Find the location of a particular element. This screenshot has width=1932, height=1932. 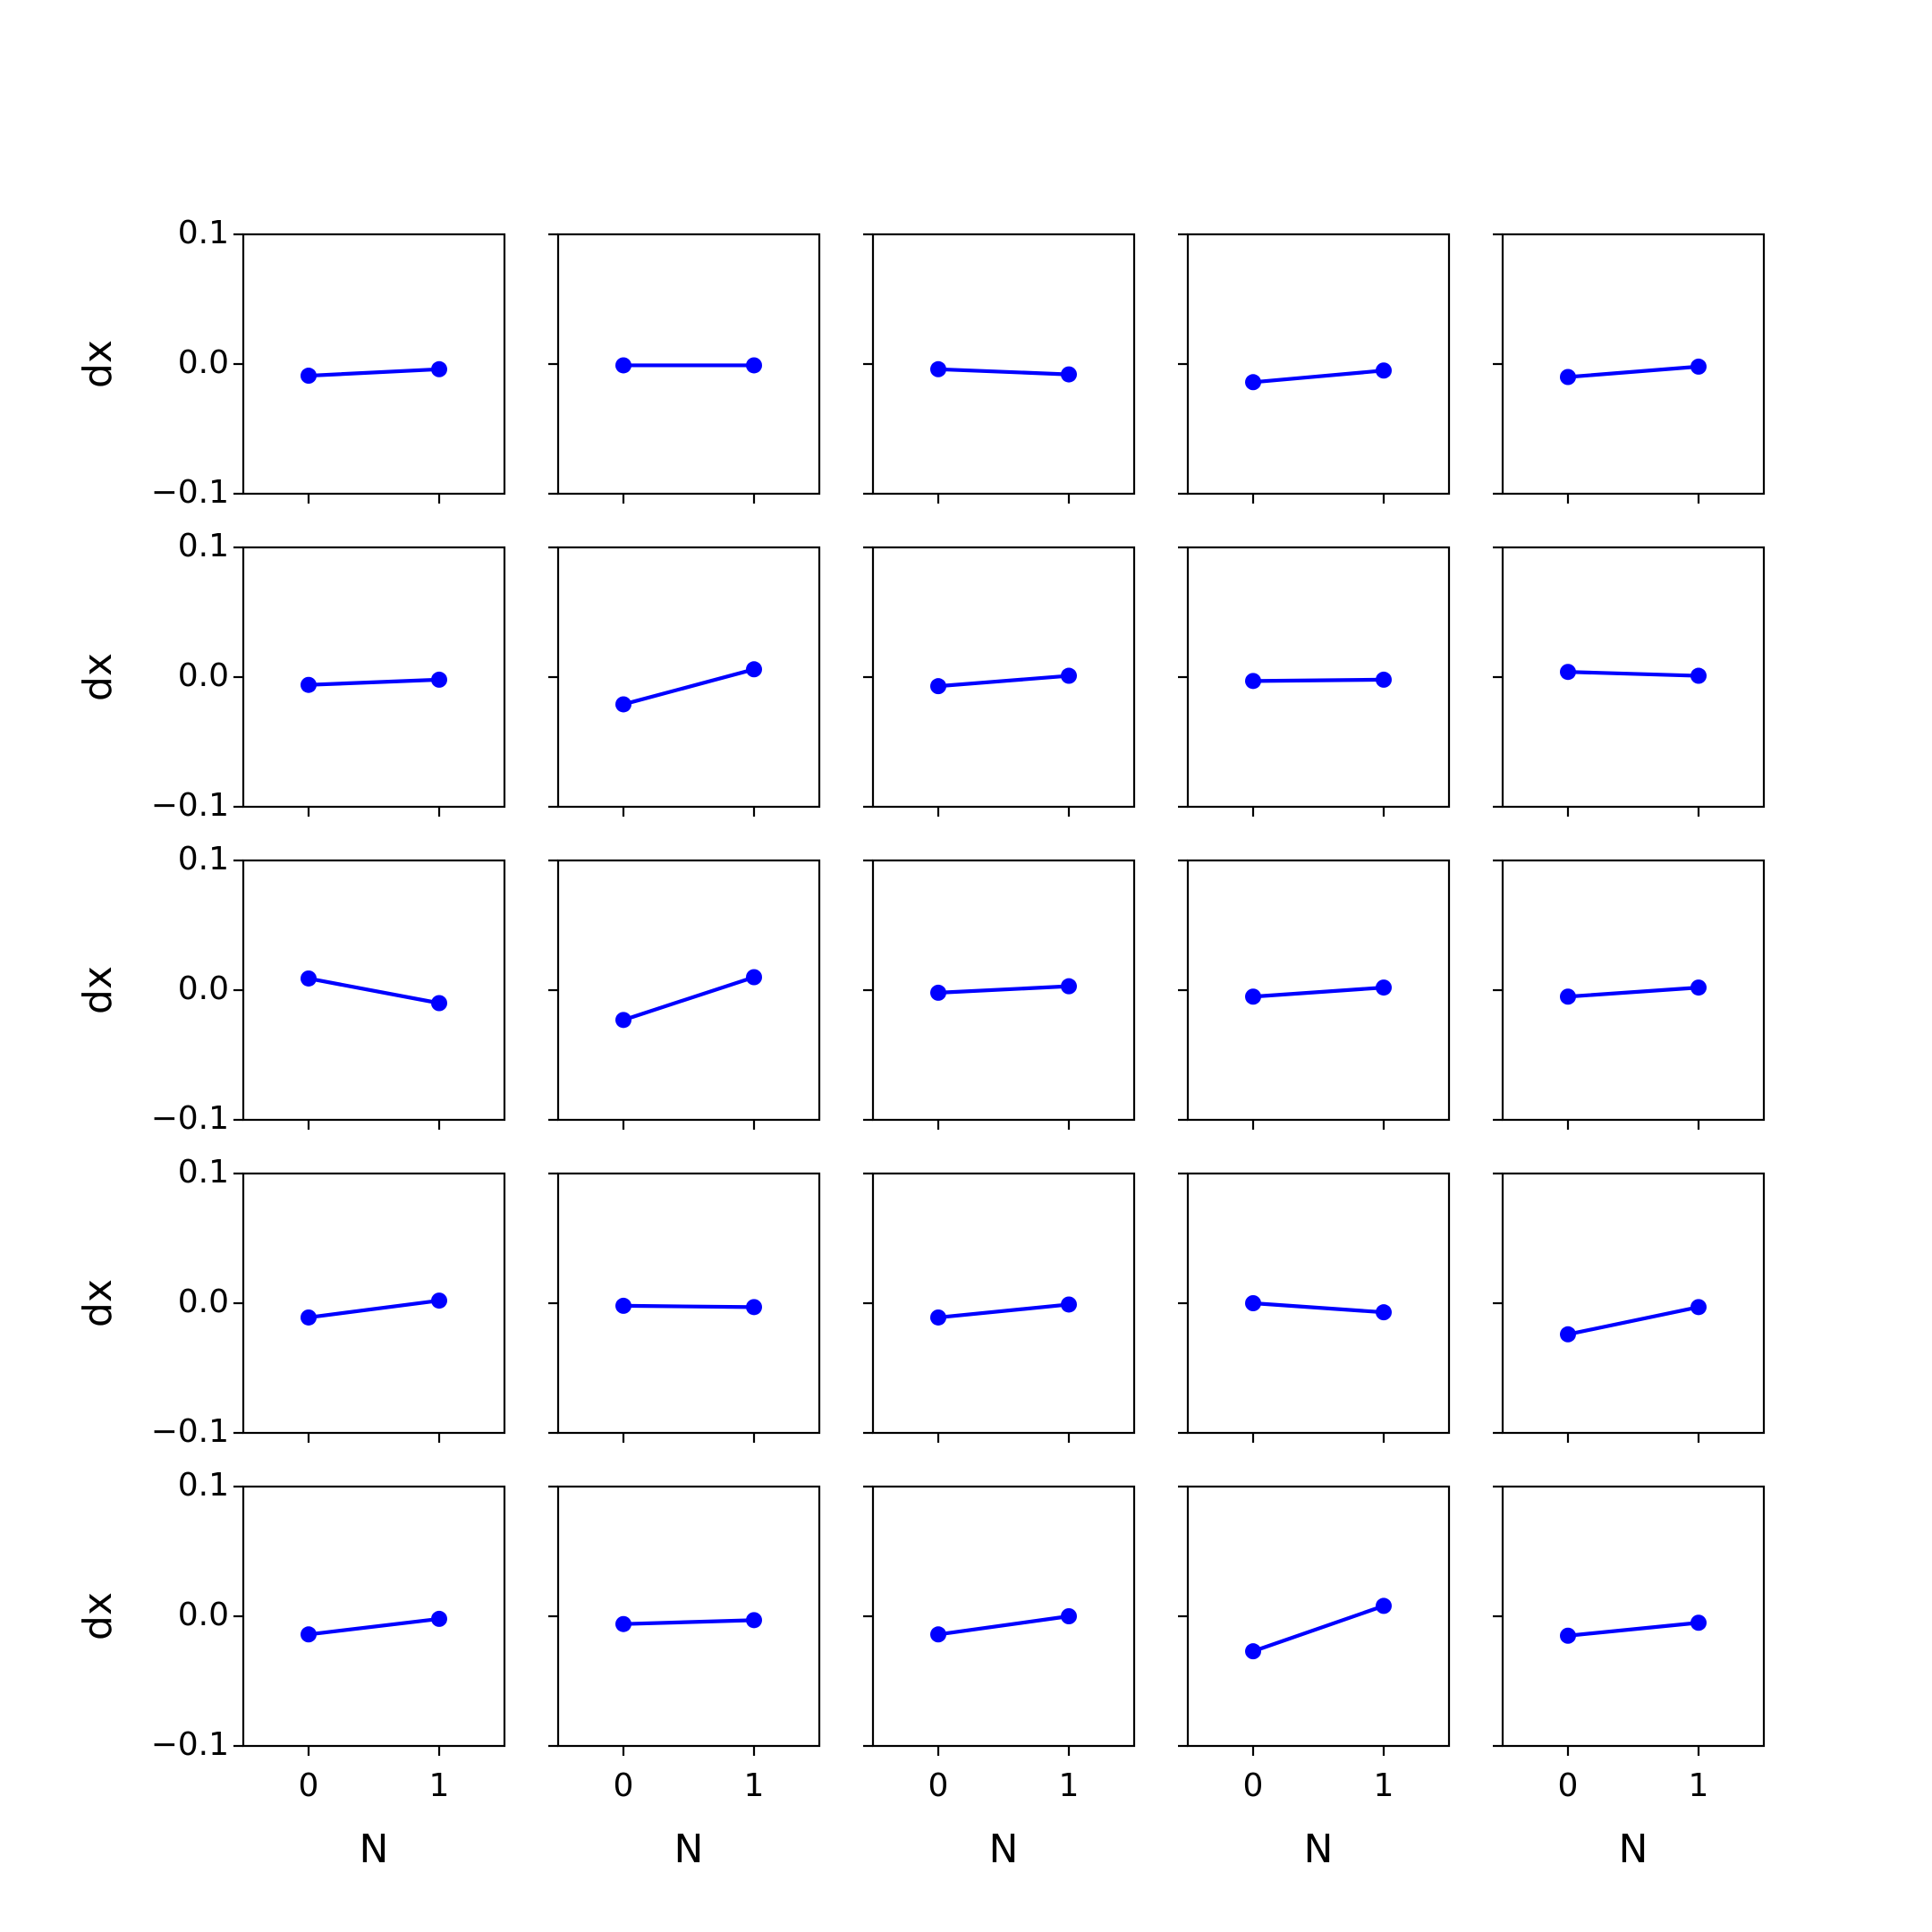

panel-r2-c1: −0.1 0.0 0.1 dx is located at coordinates (290, 676).